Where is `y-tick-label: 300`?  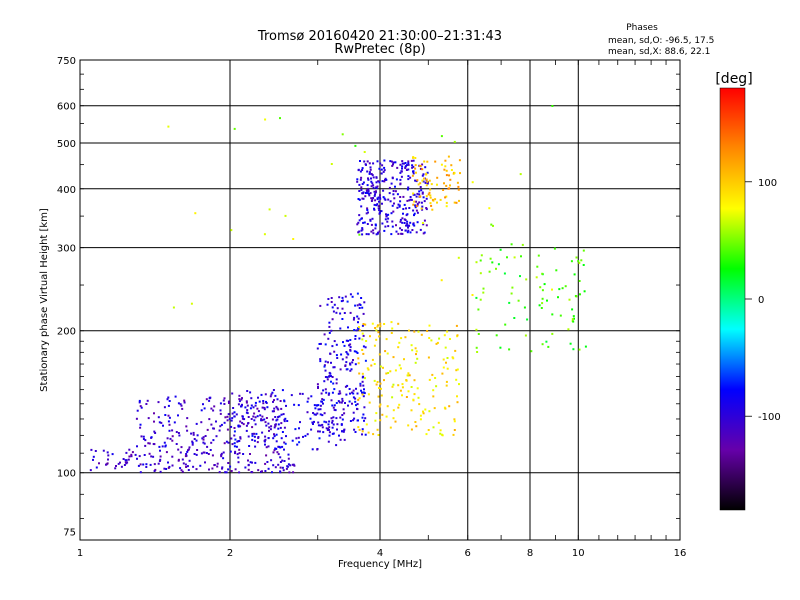 y-tick-label: 300 is located at coordinates (66, 249).